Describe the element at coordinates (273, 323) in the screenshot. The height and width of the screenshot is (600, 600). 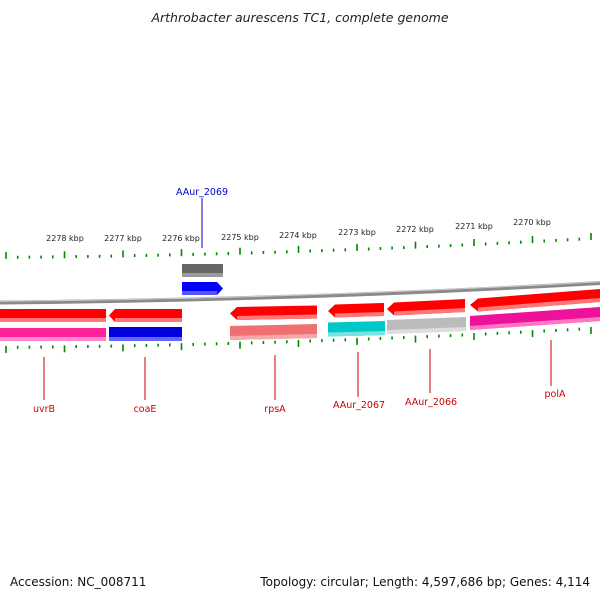
I see `gene-rpsA` at that location.